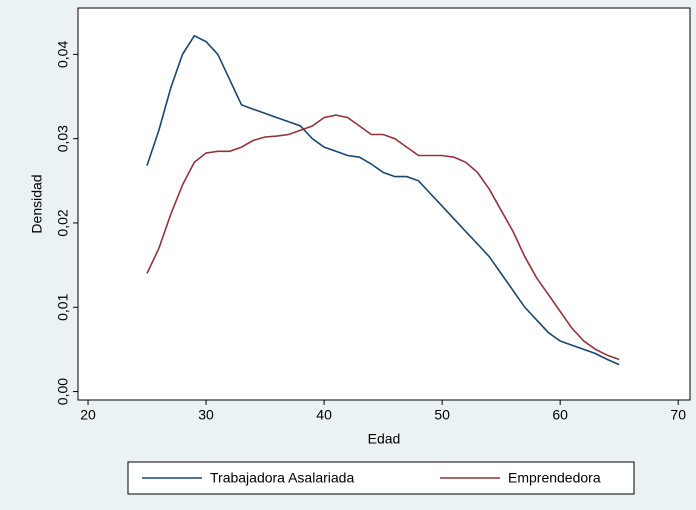 This screenshot has height=510, width=696. I want to click on x-tick-label: 70, so click(678, 415).